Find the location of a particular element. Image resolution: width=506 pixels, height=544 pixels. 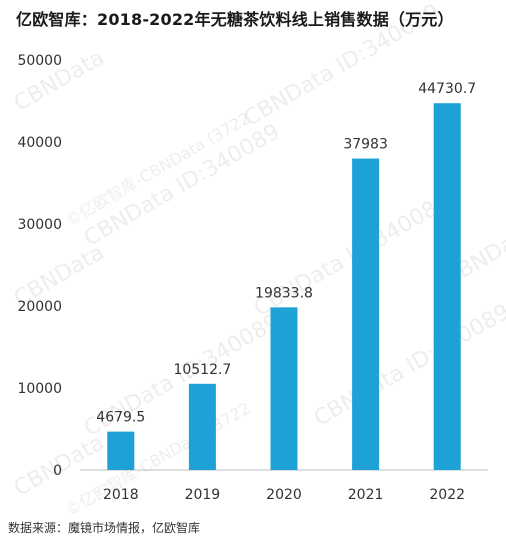

source-note: 数据来源：魔镜市场情报，亿欧智库 is located at coordinates (104, 528).